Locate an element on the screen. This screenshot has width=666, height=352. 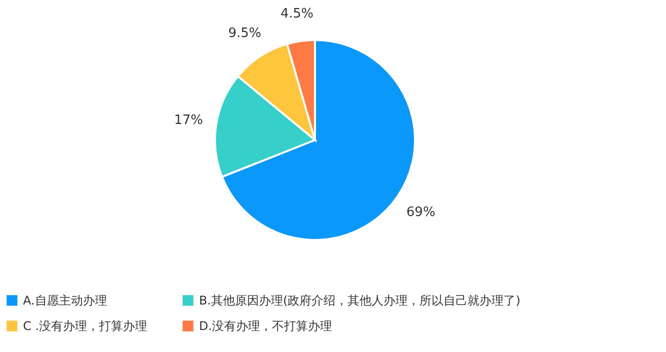
data-label: 9.5% is located at coordinates (245, 34).